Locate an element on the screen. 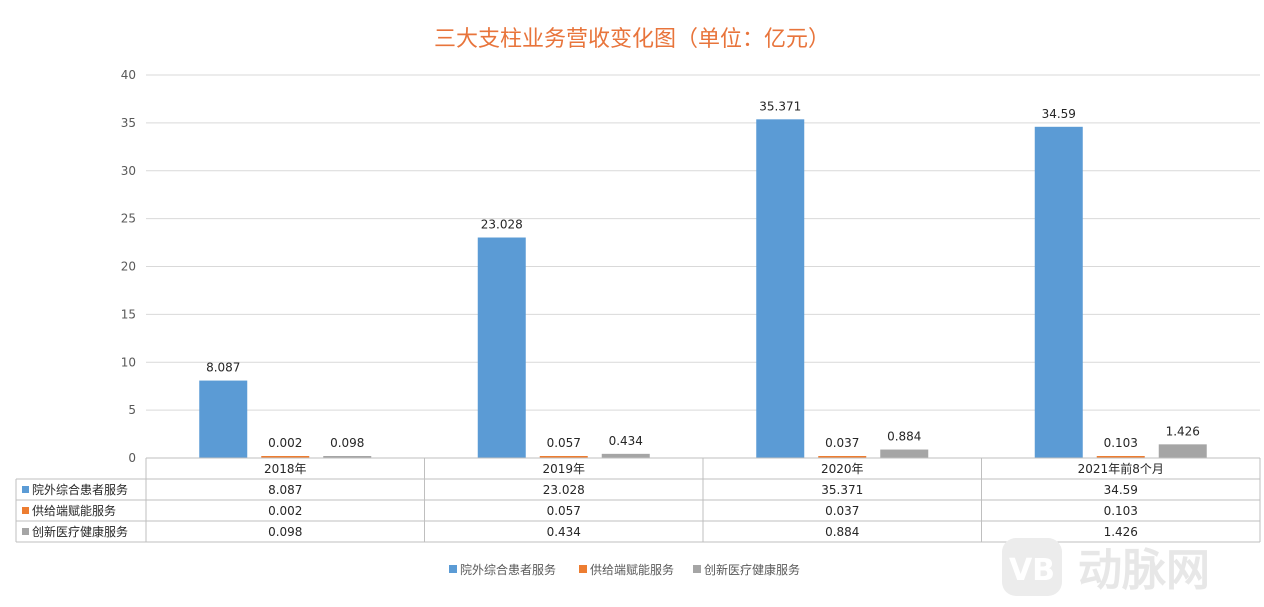 The image size is (1264, 607). legend: 院外综合患者服务 供给端赋能服务 创新医疗健康服务 is located at coordinates (624, 569).